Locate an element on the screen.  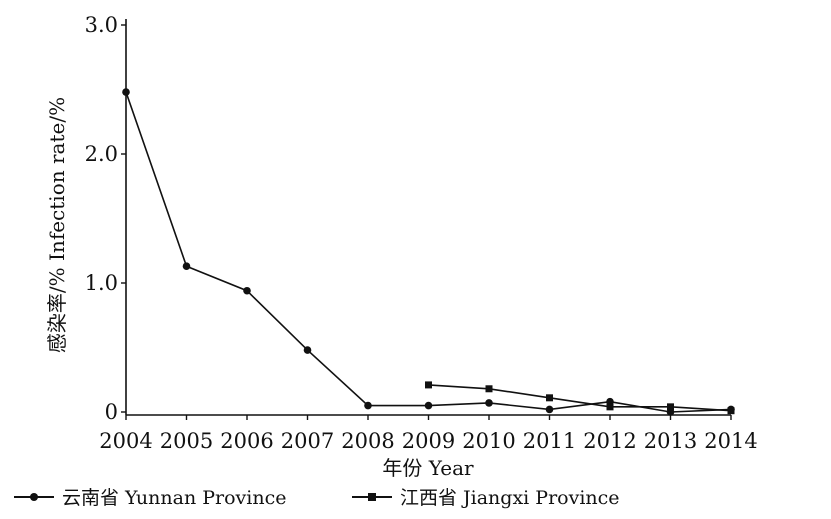
y-tick-label: 3.0 is located at coordinates (101, 25).